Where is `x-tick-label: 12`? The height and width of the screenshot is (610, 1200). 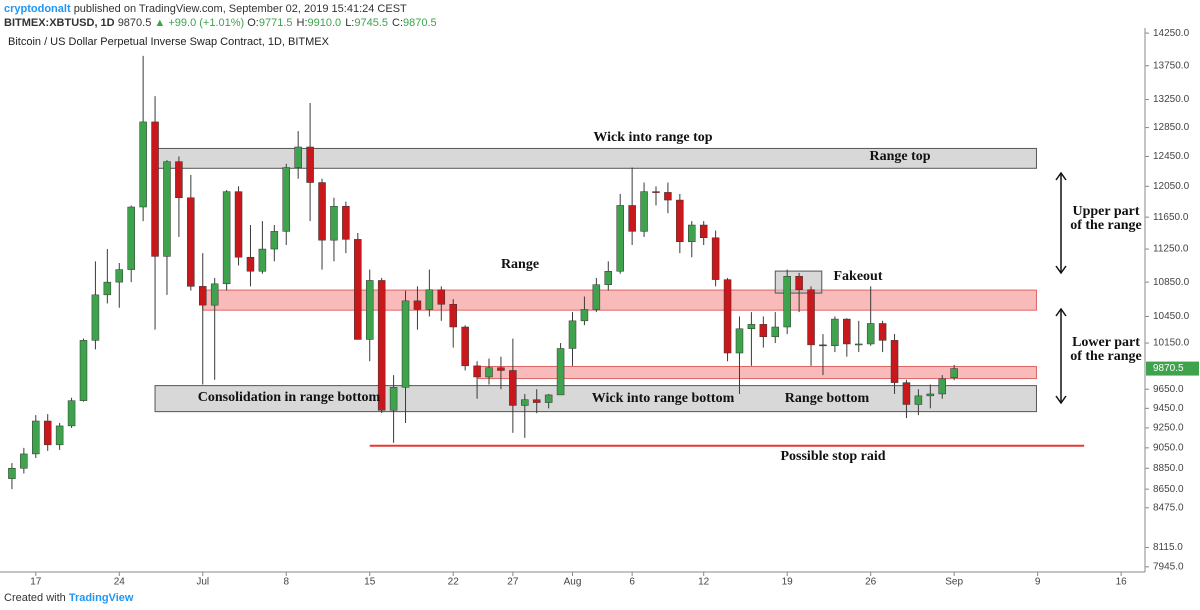
x-tick-label: 12 is located at coordinates (704, 582).